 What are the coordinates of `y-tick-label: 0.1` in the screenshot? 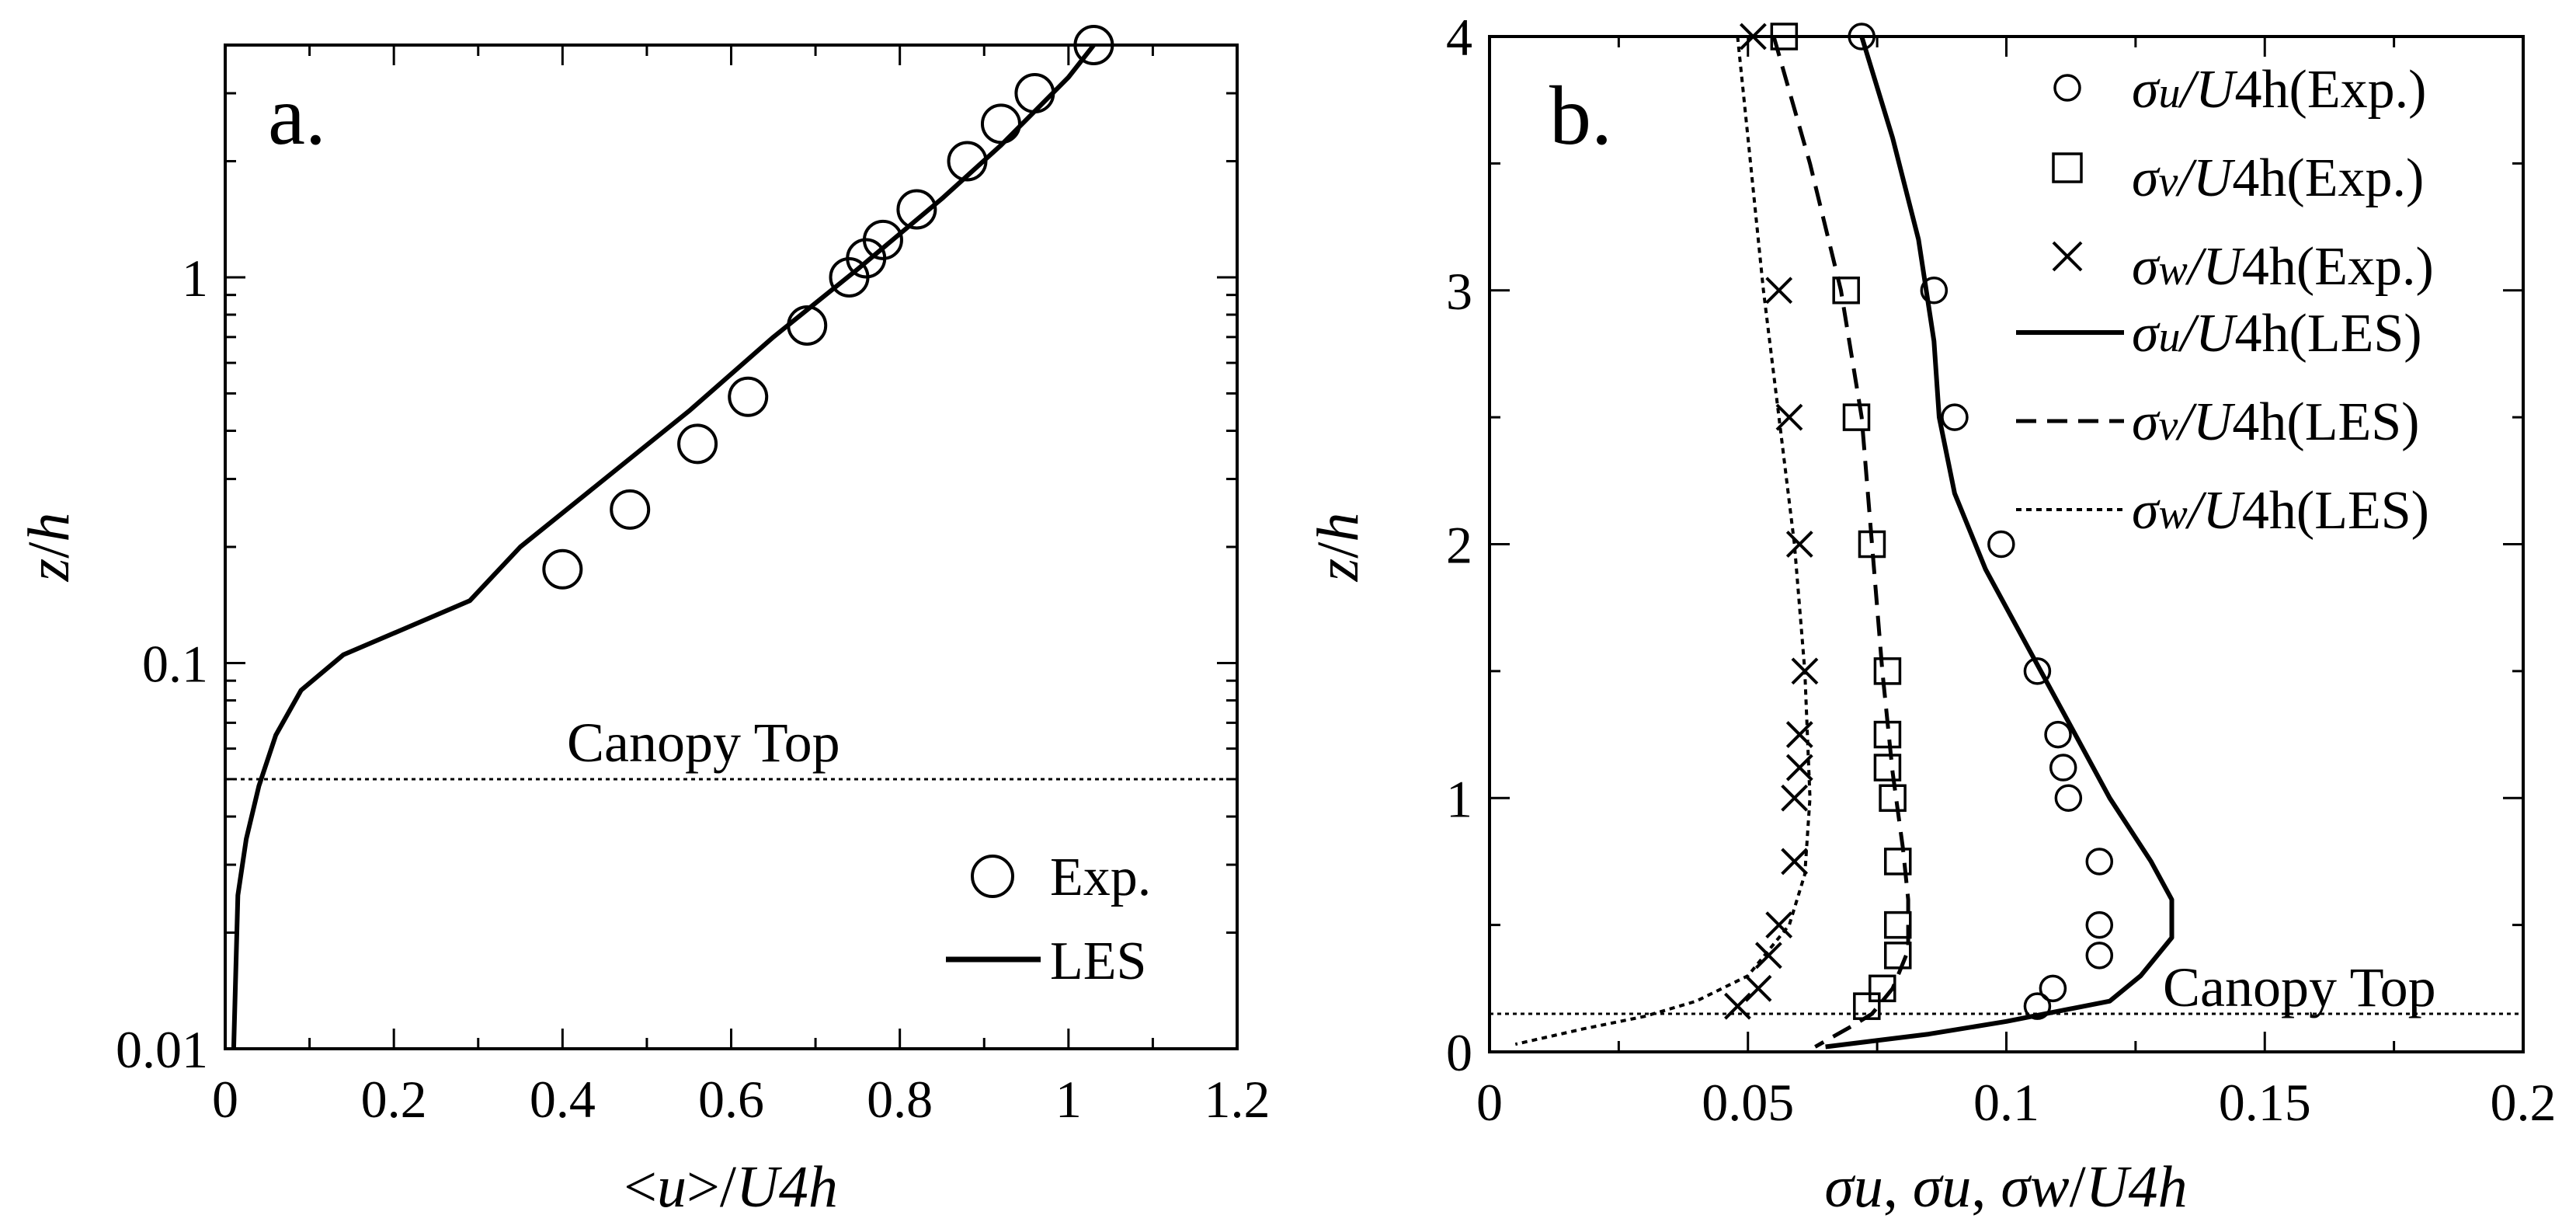 It's located at (175, 663).